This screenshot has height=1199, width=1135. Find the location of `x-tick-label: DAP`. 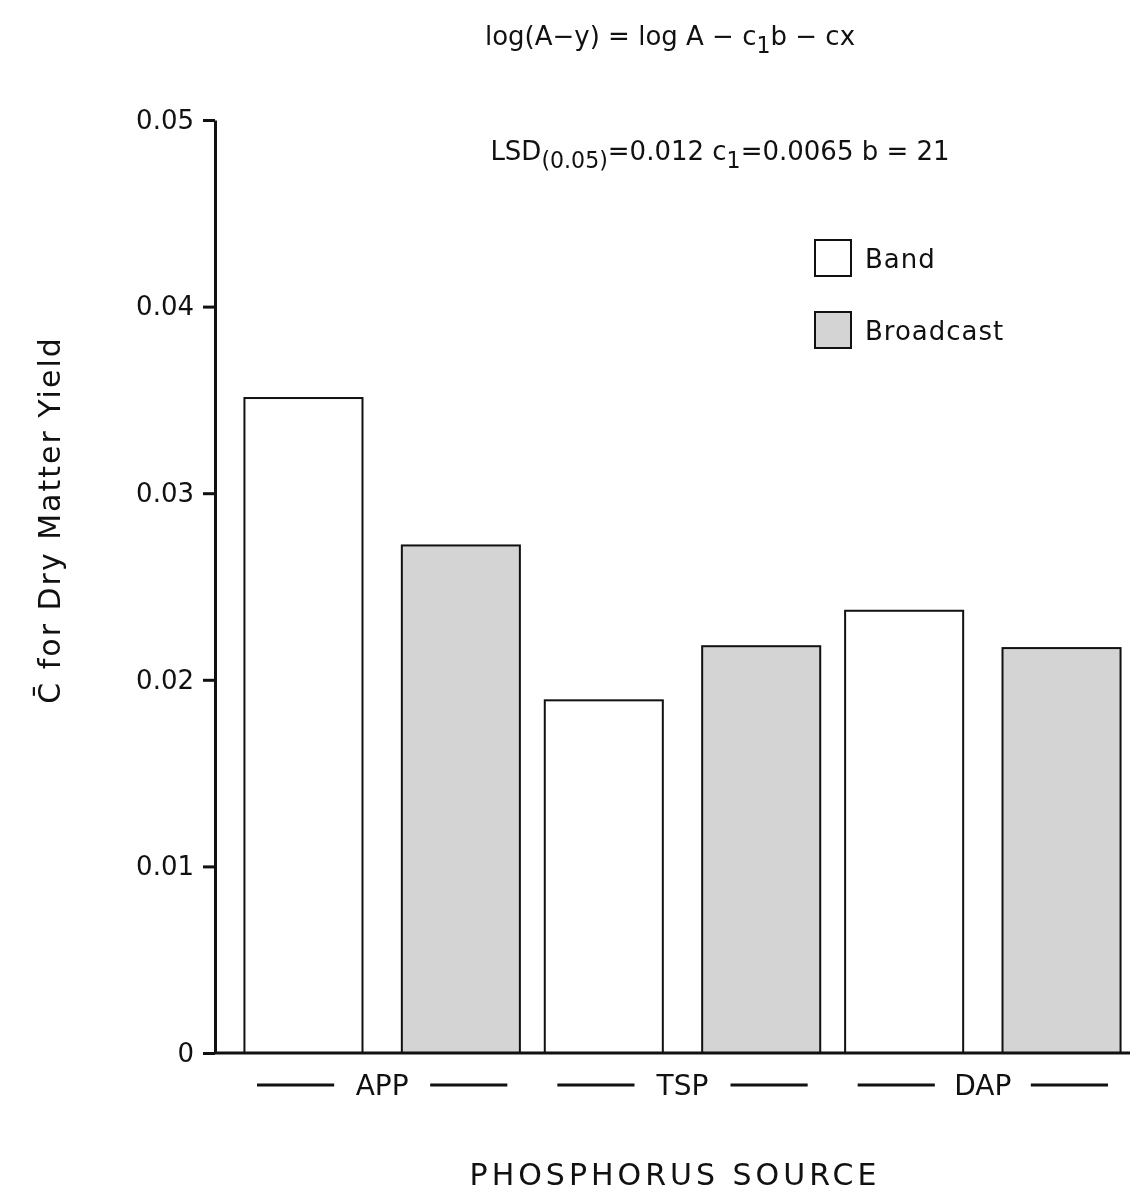

x-tick-label: DAP is located at coordinates (983, 1085).